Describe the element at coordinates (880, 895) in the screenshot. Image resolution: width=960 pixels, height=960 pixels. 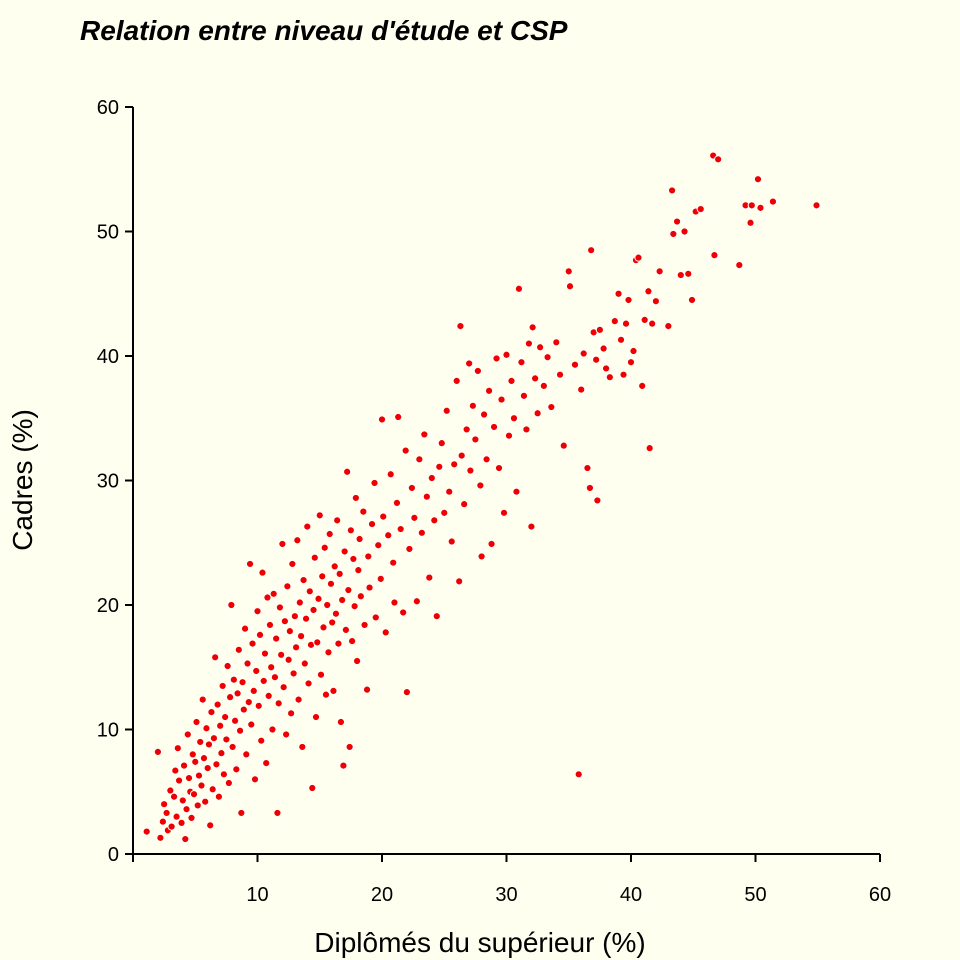
I see `x-tick-label: 60` at that location.